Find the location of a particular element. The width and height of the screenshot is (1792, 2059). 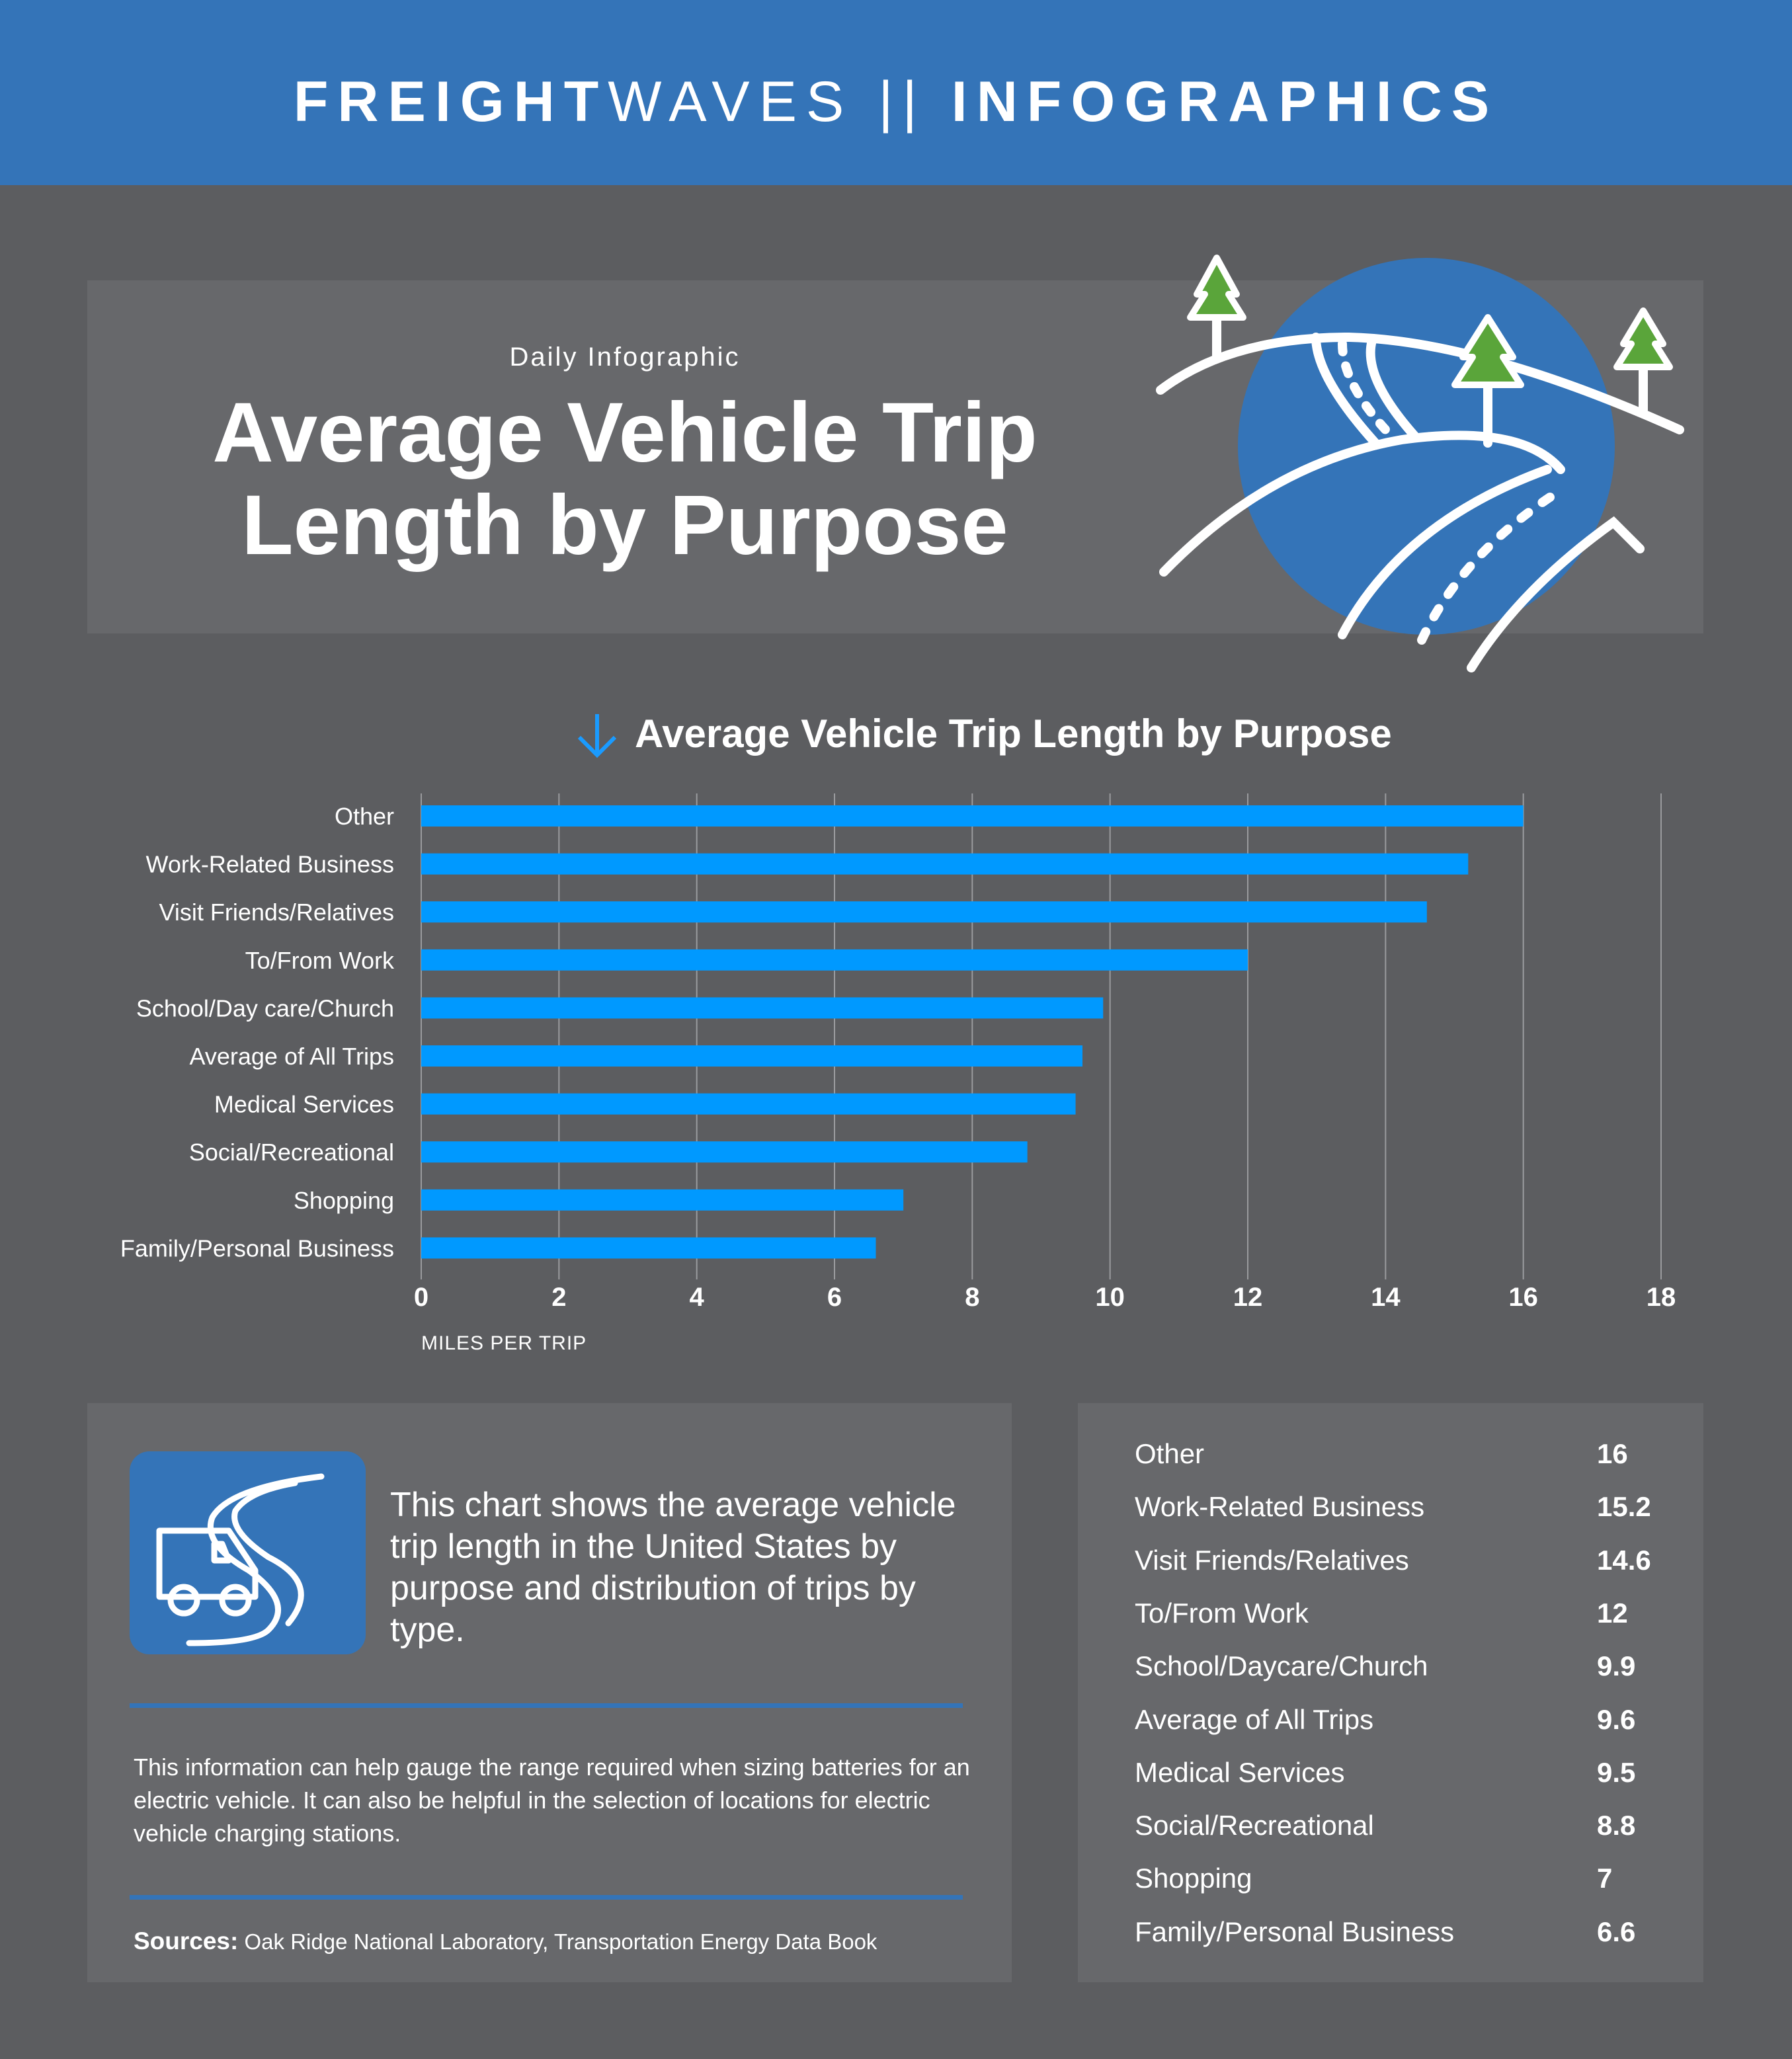

table-row: Other 16 is located at coordinates (1396, 1454).